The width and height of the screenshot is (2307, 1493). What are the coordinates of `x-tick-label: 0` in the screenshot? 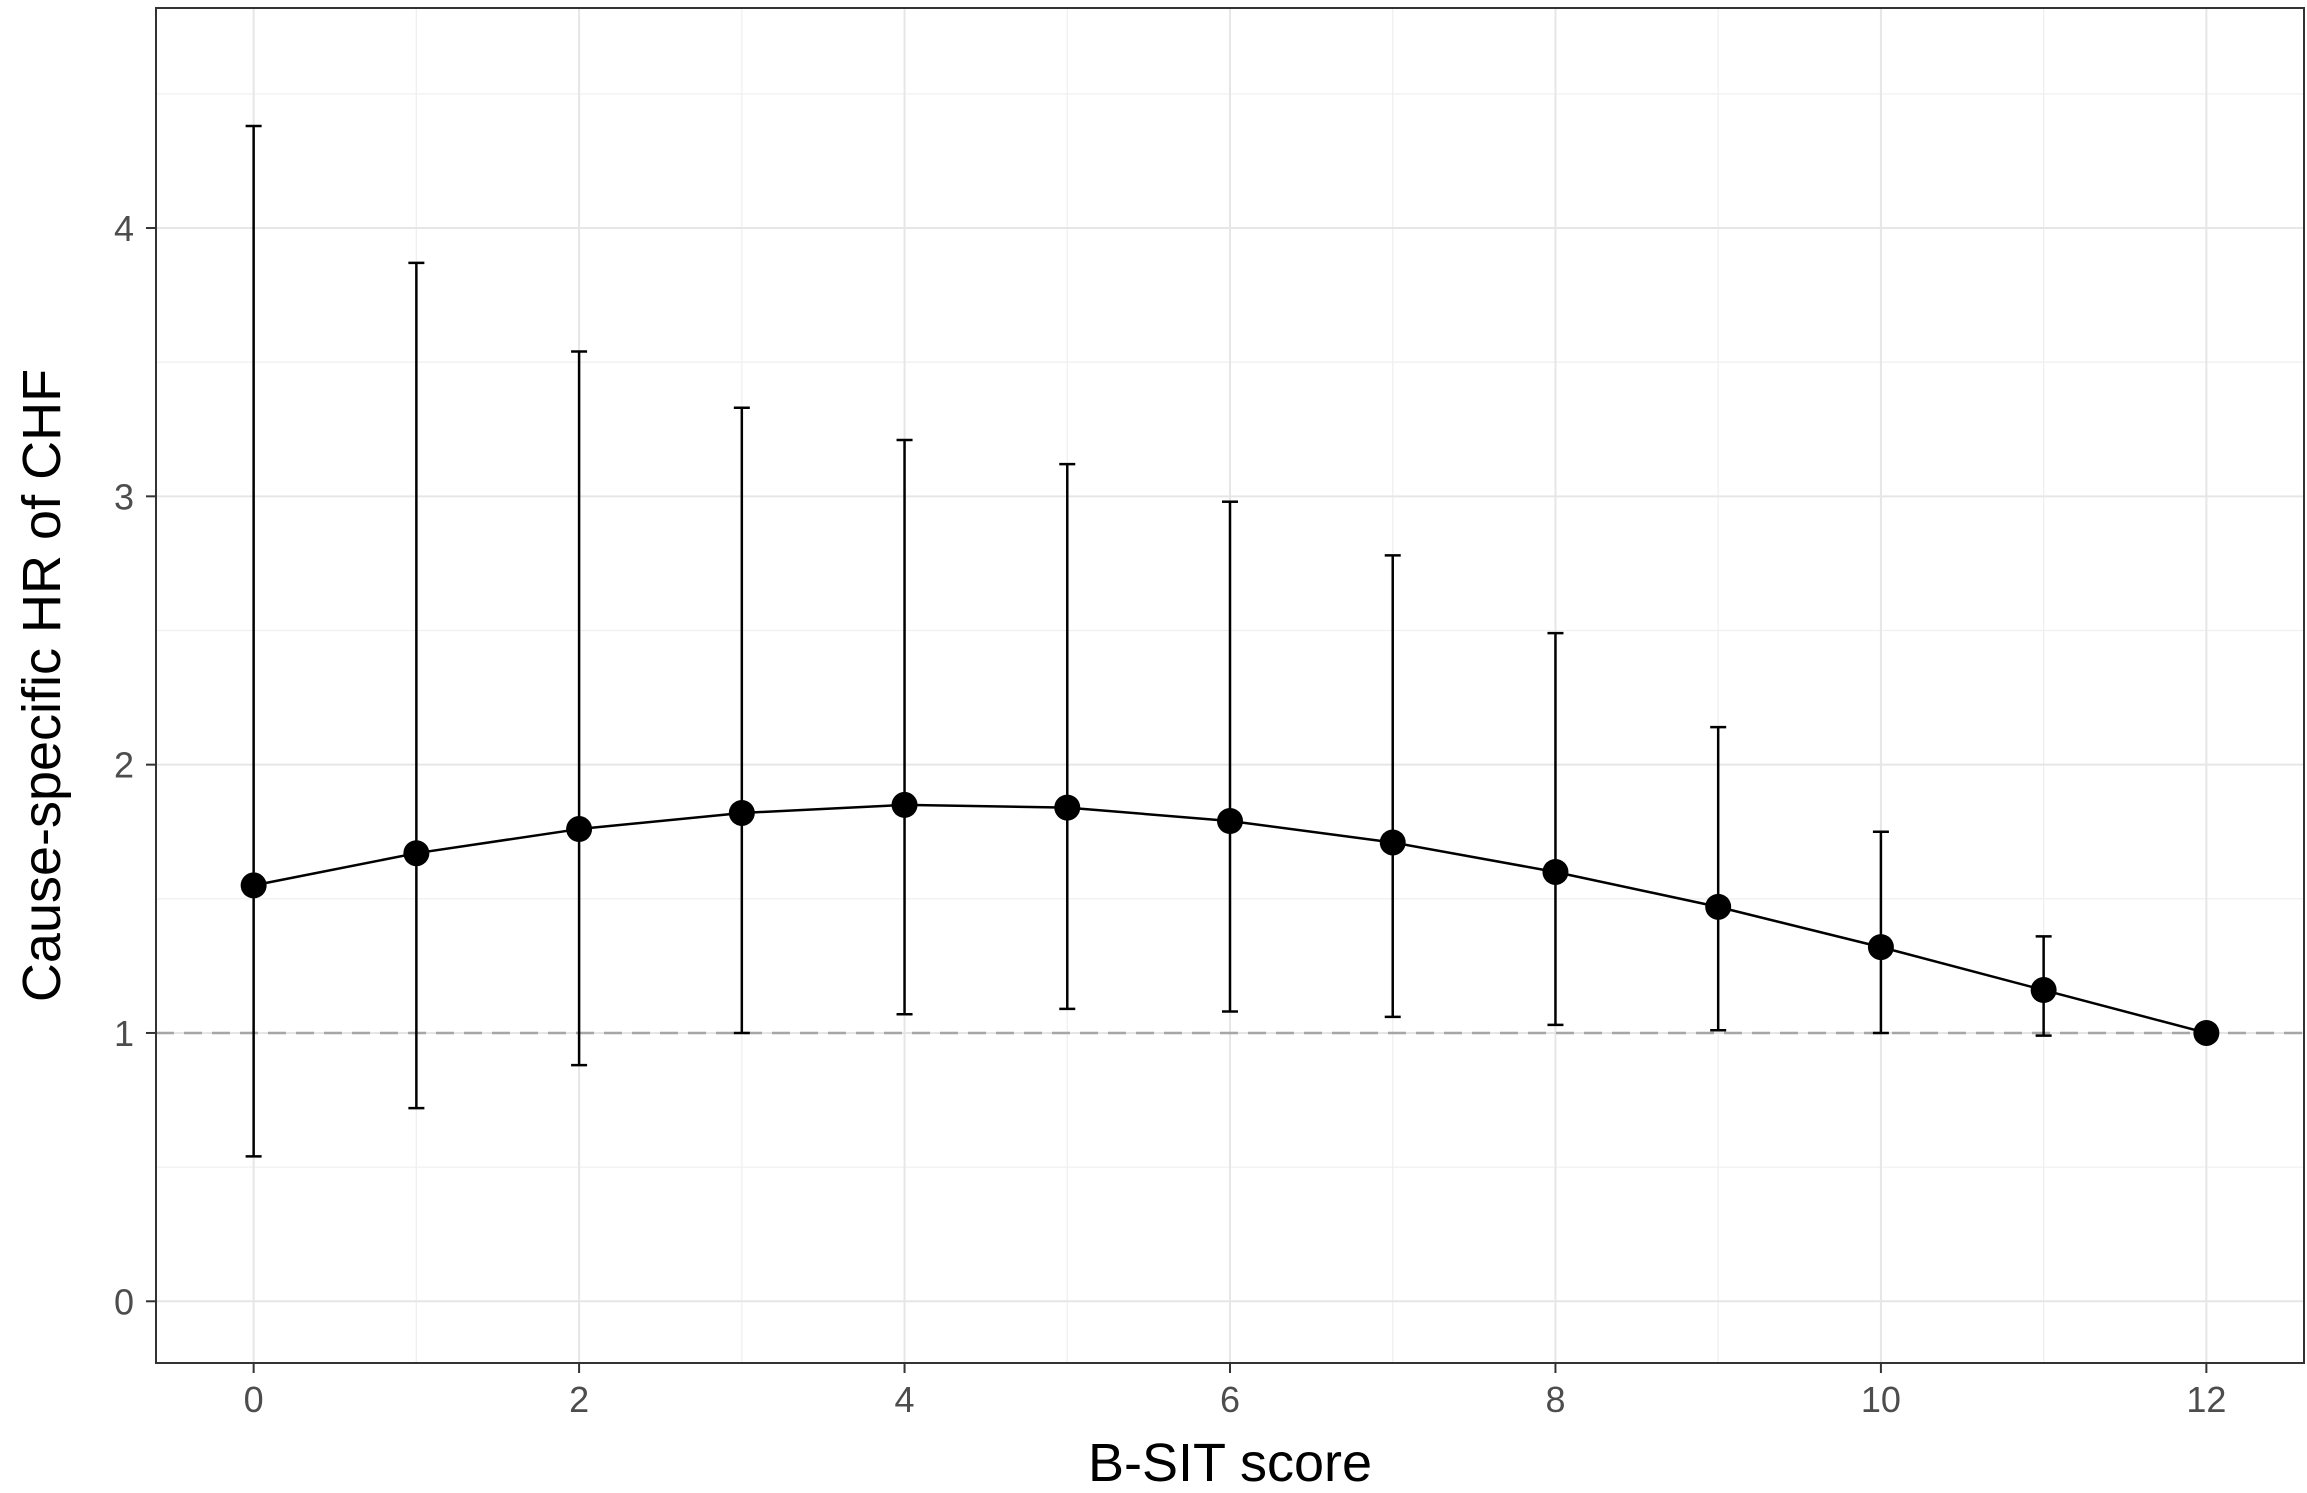 It's located at (254, 1399).